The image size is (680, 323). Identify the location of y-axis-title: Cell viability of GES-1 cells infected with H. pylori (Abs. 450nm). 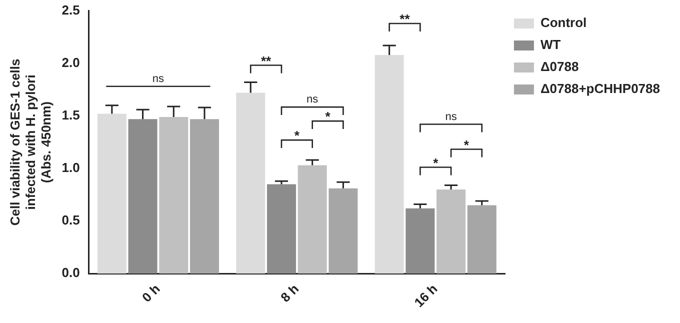
(30, 142).